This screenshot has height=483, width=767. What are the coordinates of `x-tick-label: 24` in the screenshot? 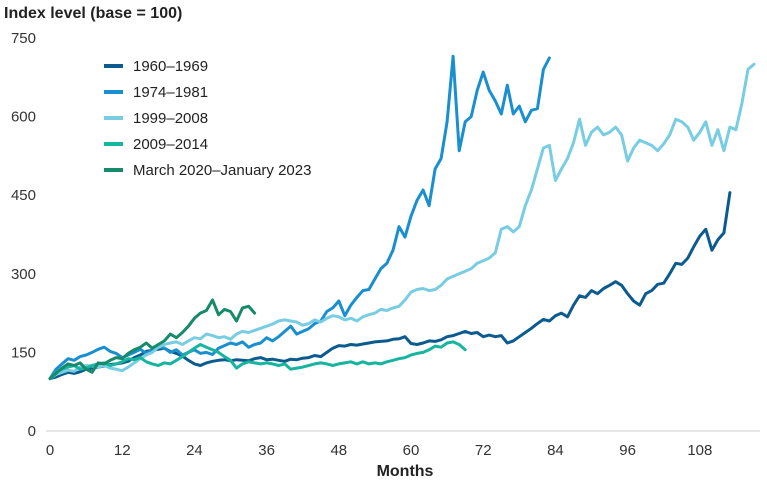 It's located at (194, 450).